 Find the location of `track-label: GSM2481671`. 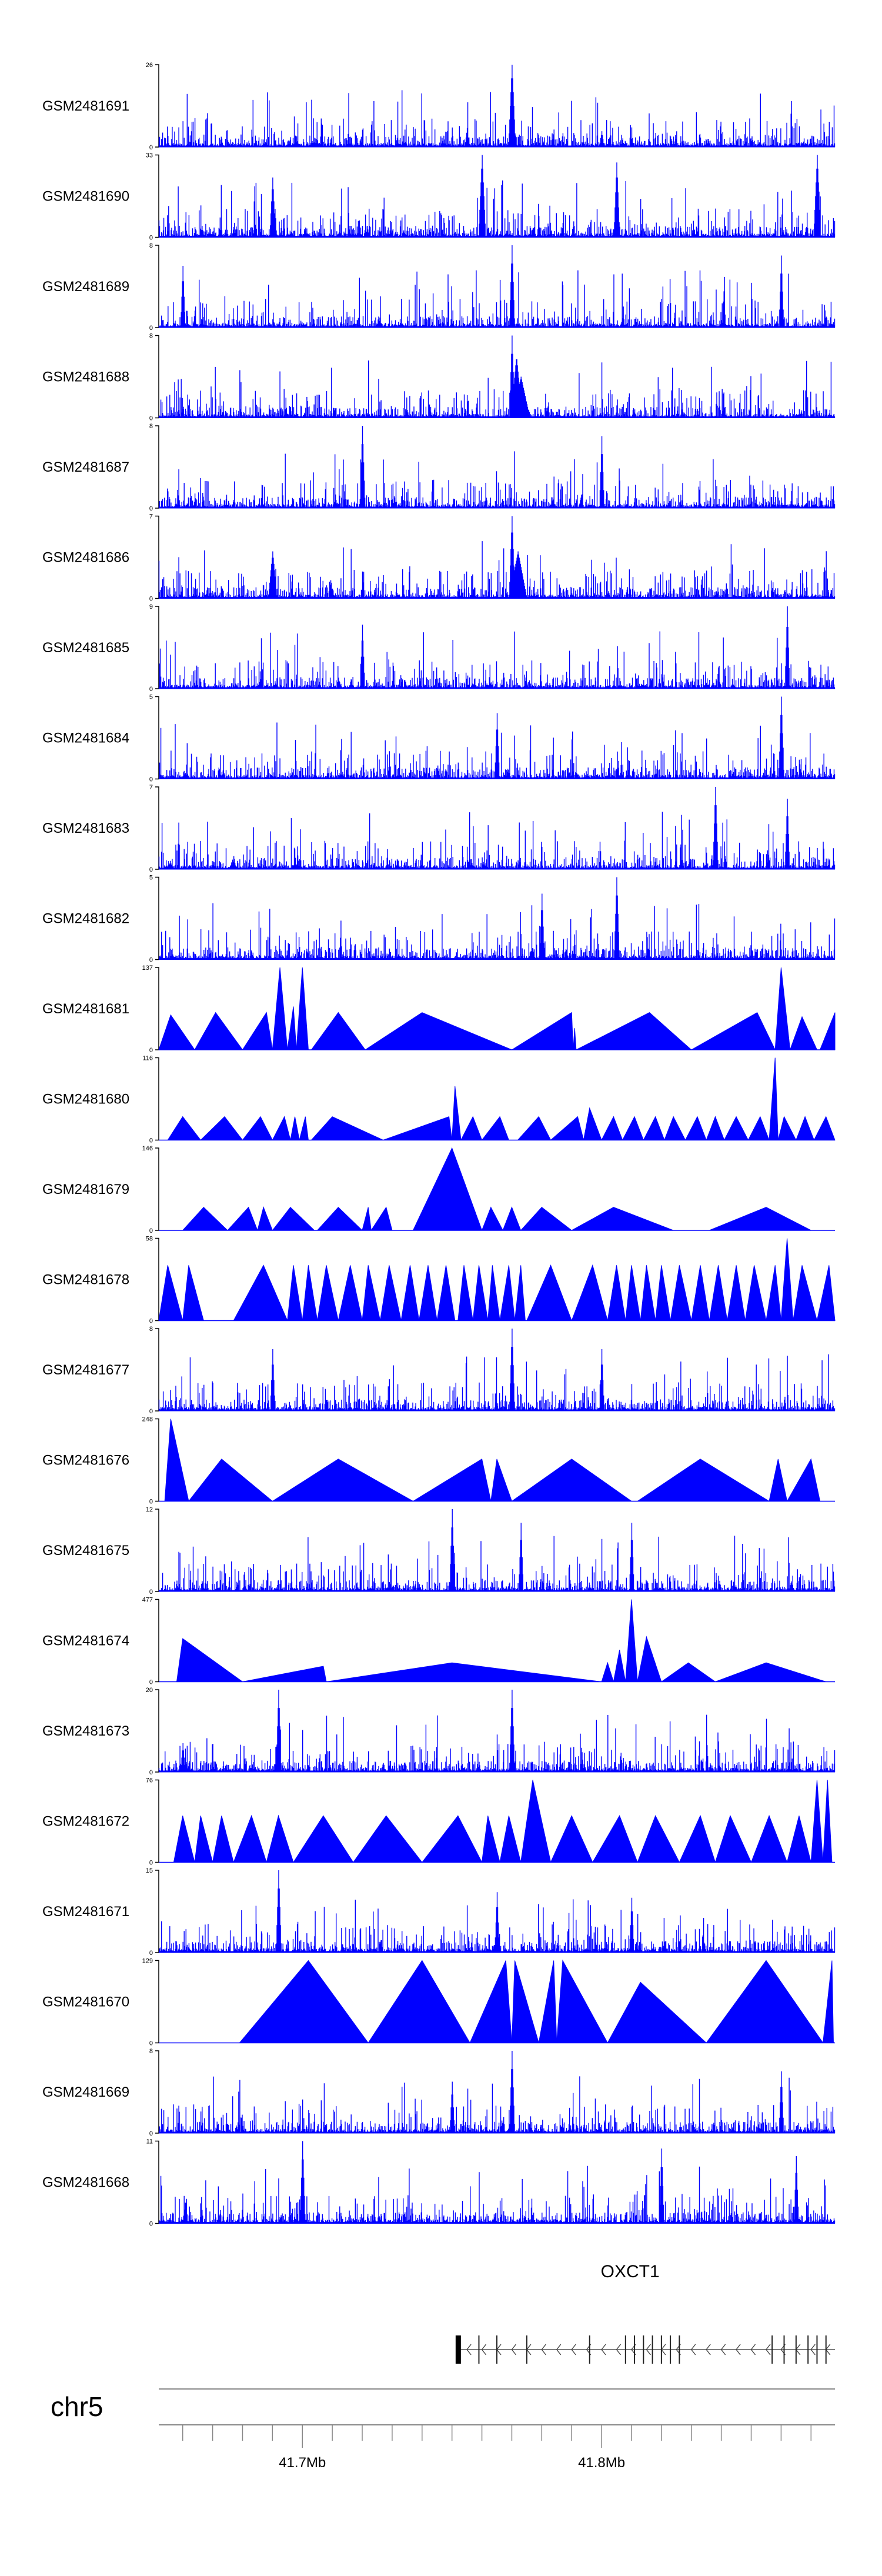

track-label: GSM2481671 is located at coordinates (85, 1912).